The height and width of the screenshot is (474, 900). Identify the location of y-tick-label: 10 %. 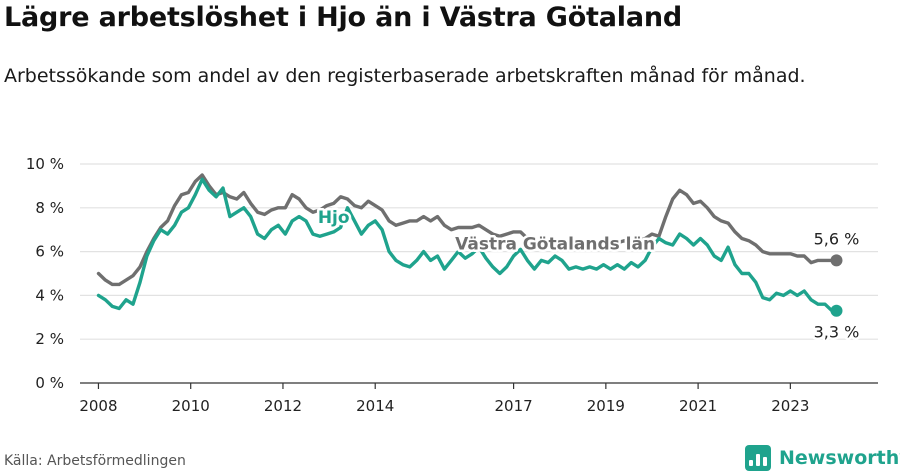
(45, 164).